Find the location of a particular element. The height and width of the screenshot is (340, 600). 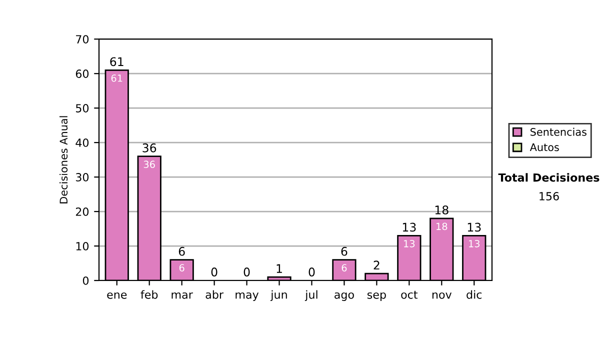

x-tick-label: may is located at coordinates (247, 296).